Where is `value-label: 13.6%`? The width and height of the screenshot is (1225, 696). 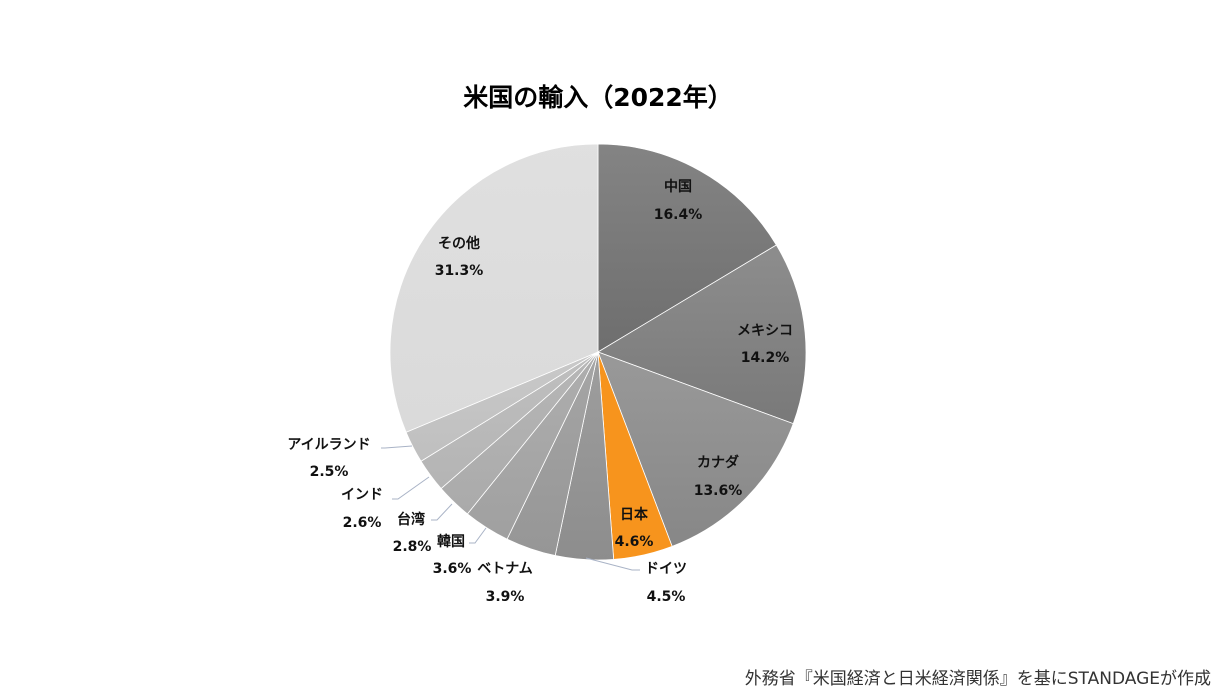 value-label: 13.6% is located at coordinates (718, 491).